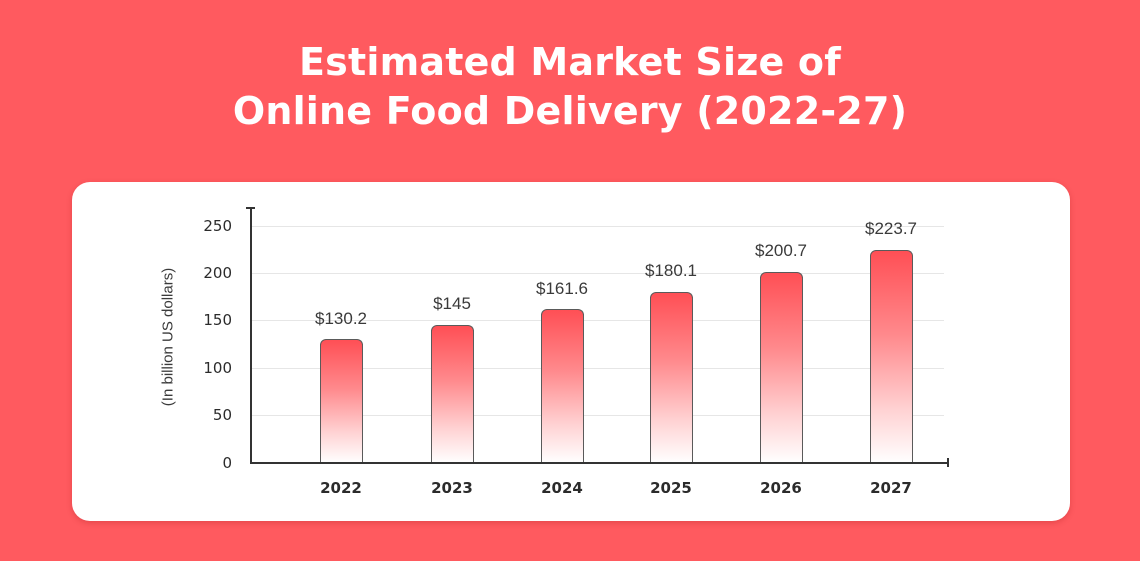 Image resolution: width=1140 pixels, height=561 pixels. I want to click on bar-2023, so click(452, 394).